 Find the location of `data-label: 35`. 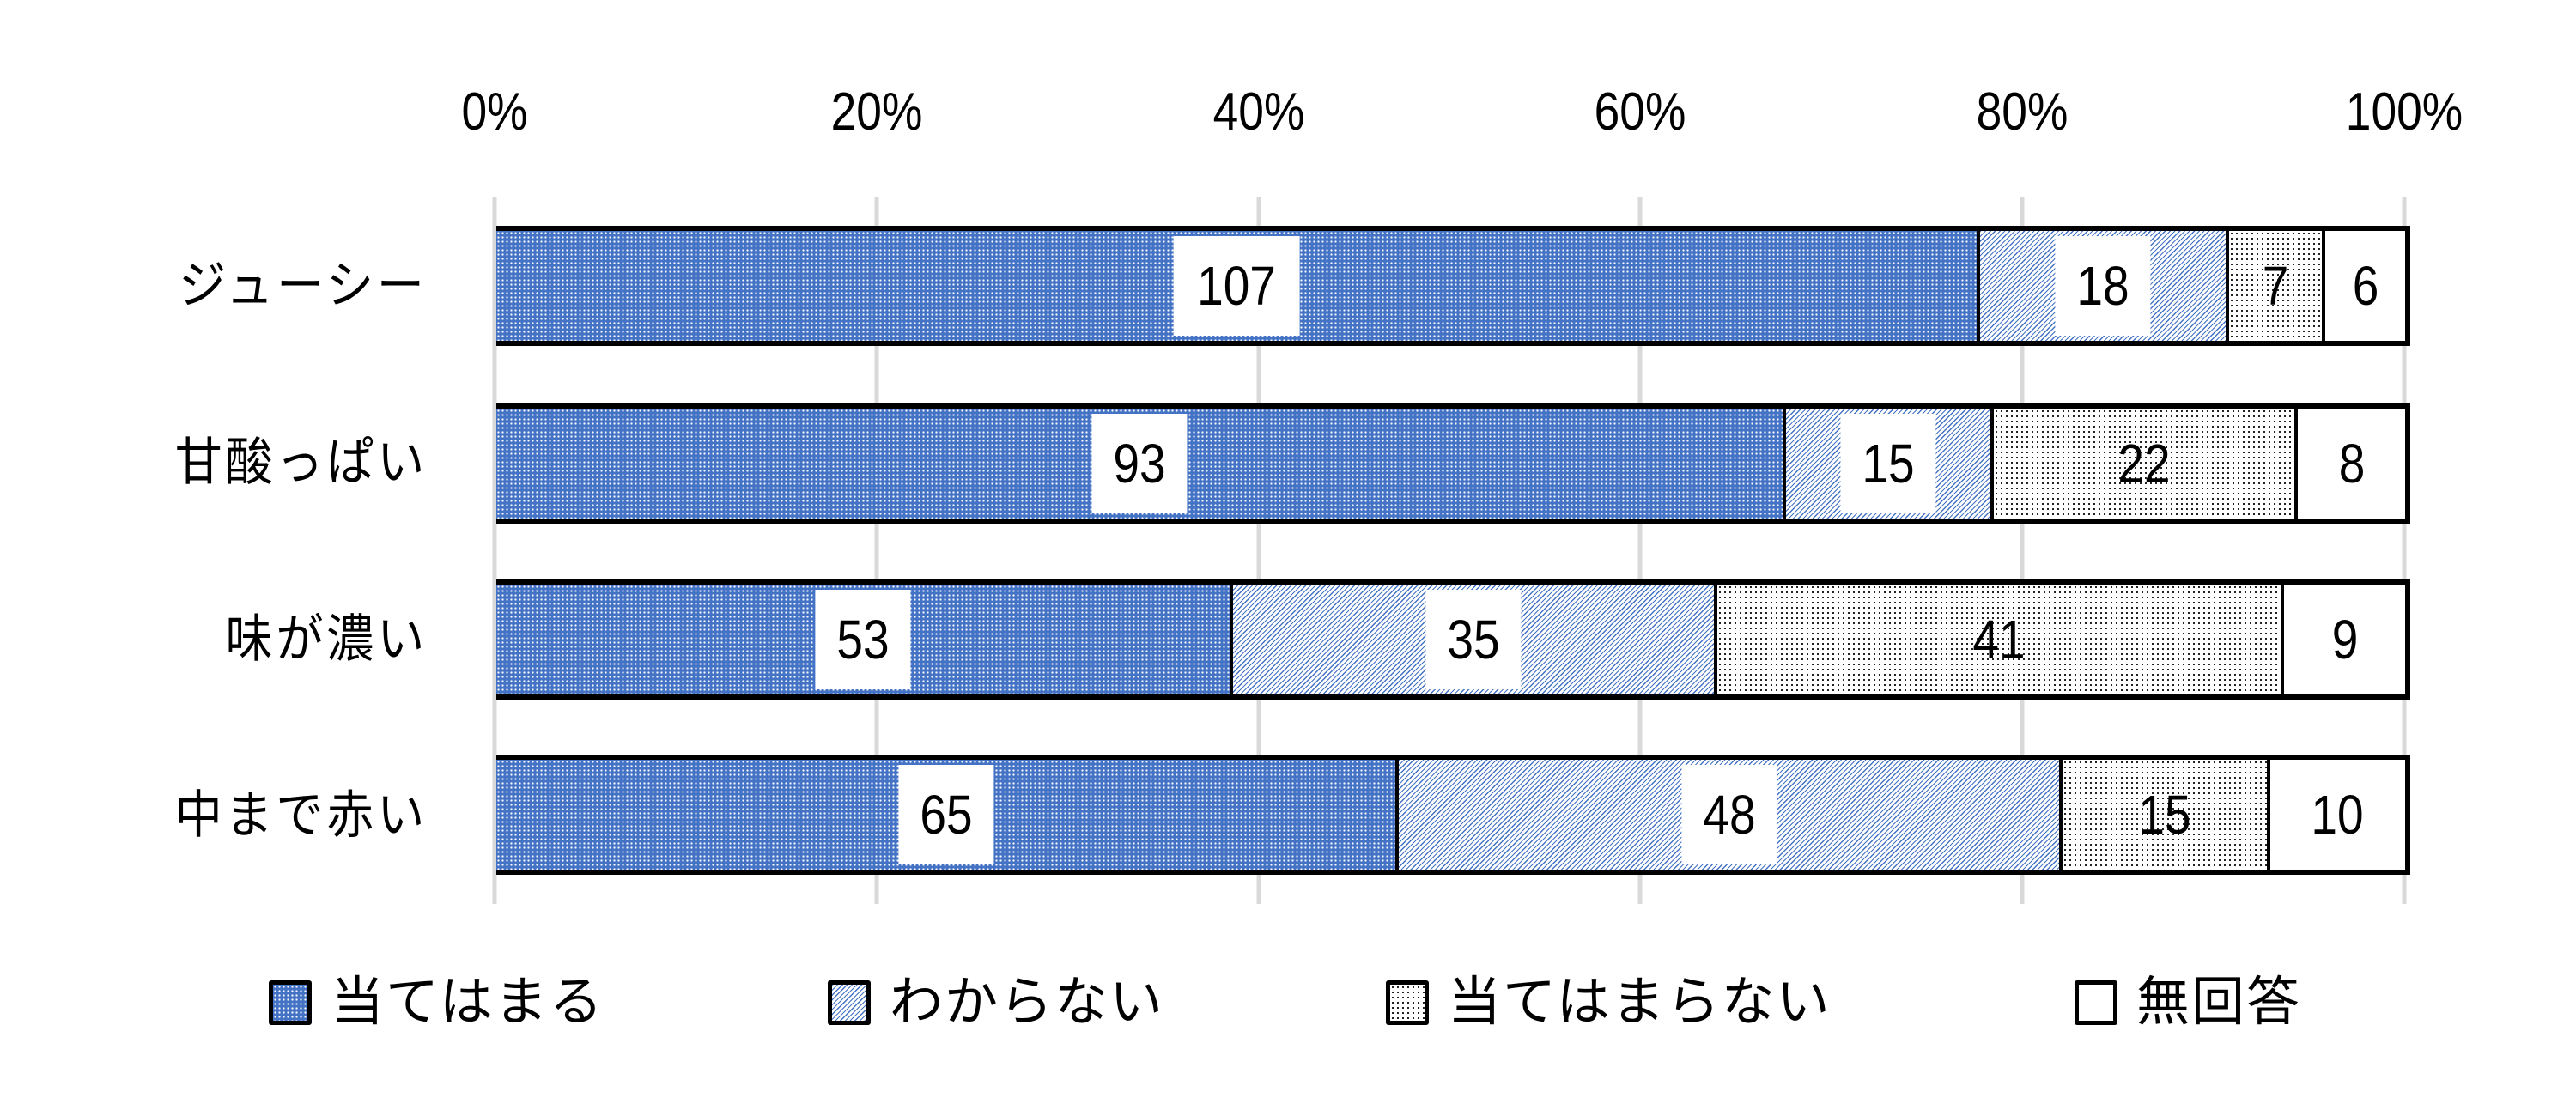

data-label: 35 is located at coordinates (1473, 639).